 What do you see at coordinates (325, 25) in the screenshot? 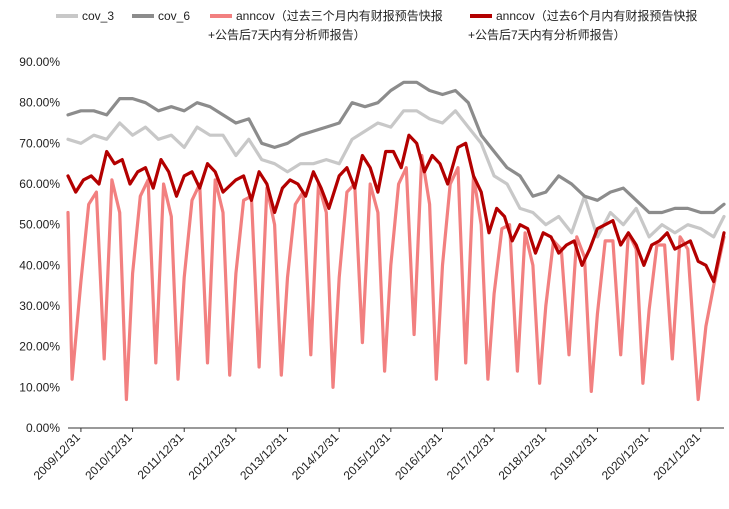
I see `legend-label-2: anncov（过去三个月内有财报预告快报+公告后7天内有分析师报告）` at bounding box center [325, 25].